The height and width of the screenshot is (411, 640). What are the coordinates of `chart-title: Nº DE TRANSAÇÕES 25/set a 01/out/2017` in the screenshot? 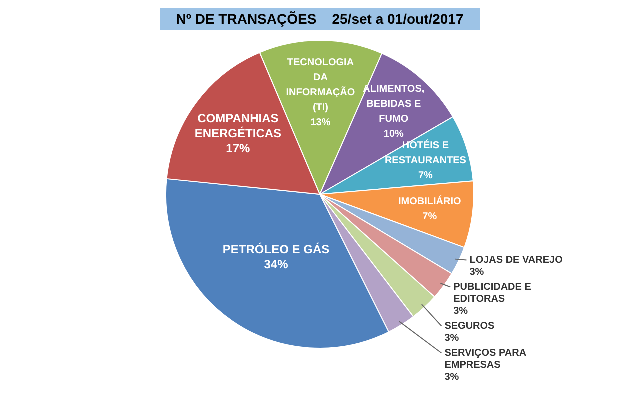 It's located at (320, 19).